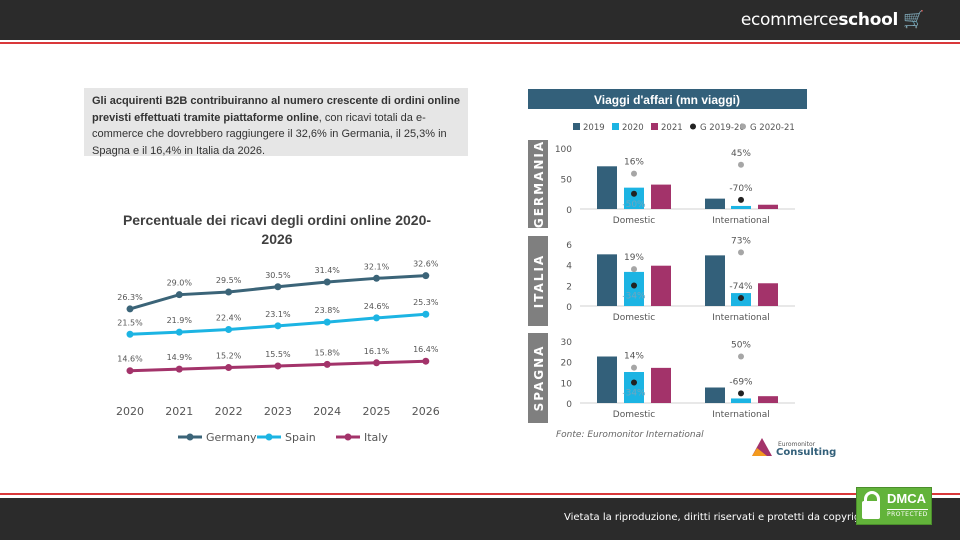 Image resolution: width=960 pixels, height=540 pixels. I want to click on dmca-protected-label: PROTECTED, so click(907, 513).